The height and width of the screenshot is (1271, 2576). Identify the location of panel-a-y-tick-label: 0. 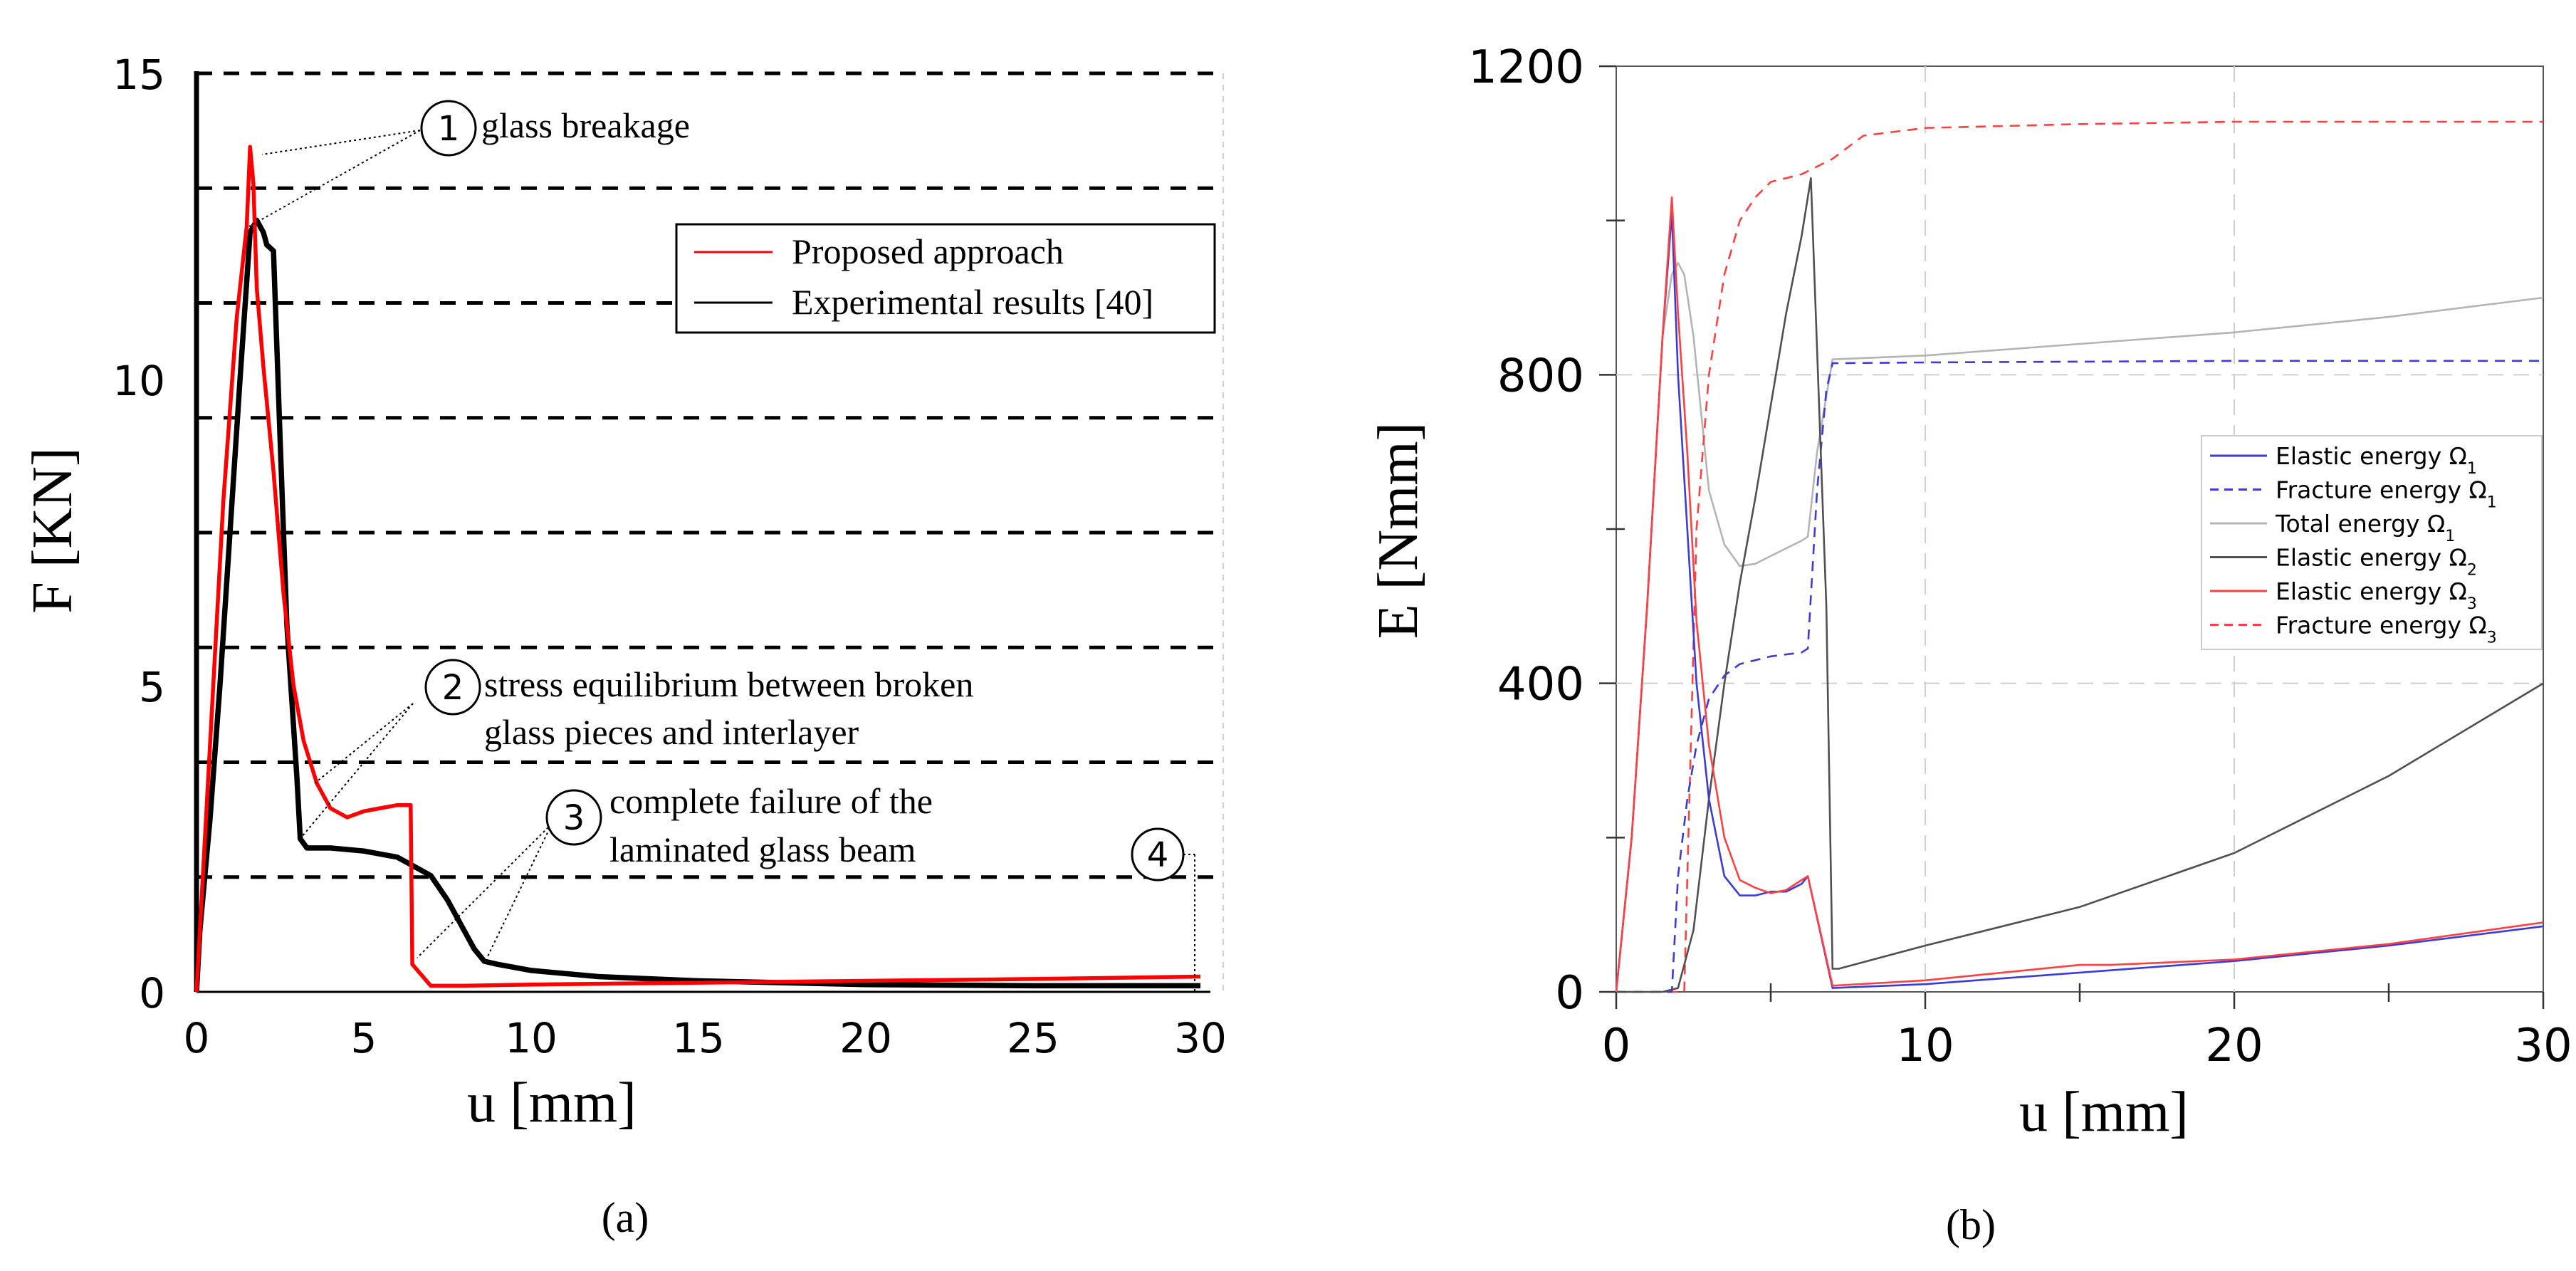
(152, 993).